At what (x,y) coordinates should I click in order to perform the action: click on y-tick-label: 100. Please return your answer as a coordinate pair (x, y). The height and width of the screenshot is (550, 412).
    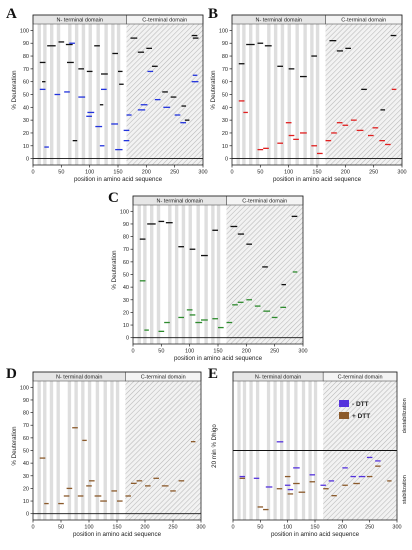
    Looking at the image, I should click on (223, 31).